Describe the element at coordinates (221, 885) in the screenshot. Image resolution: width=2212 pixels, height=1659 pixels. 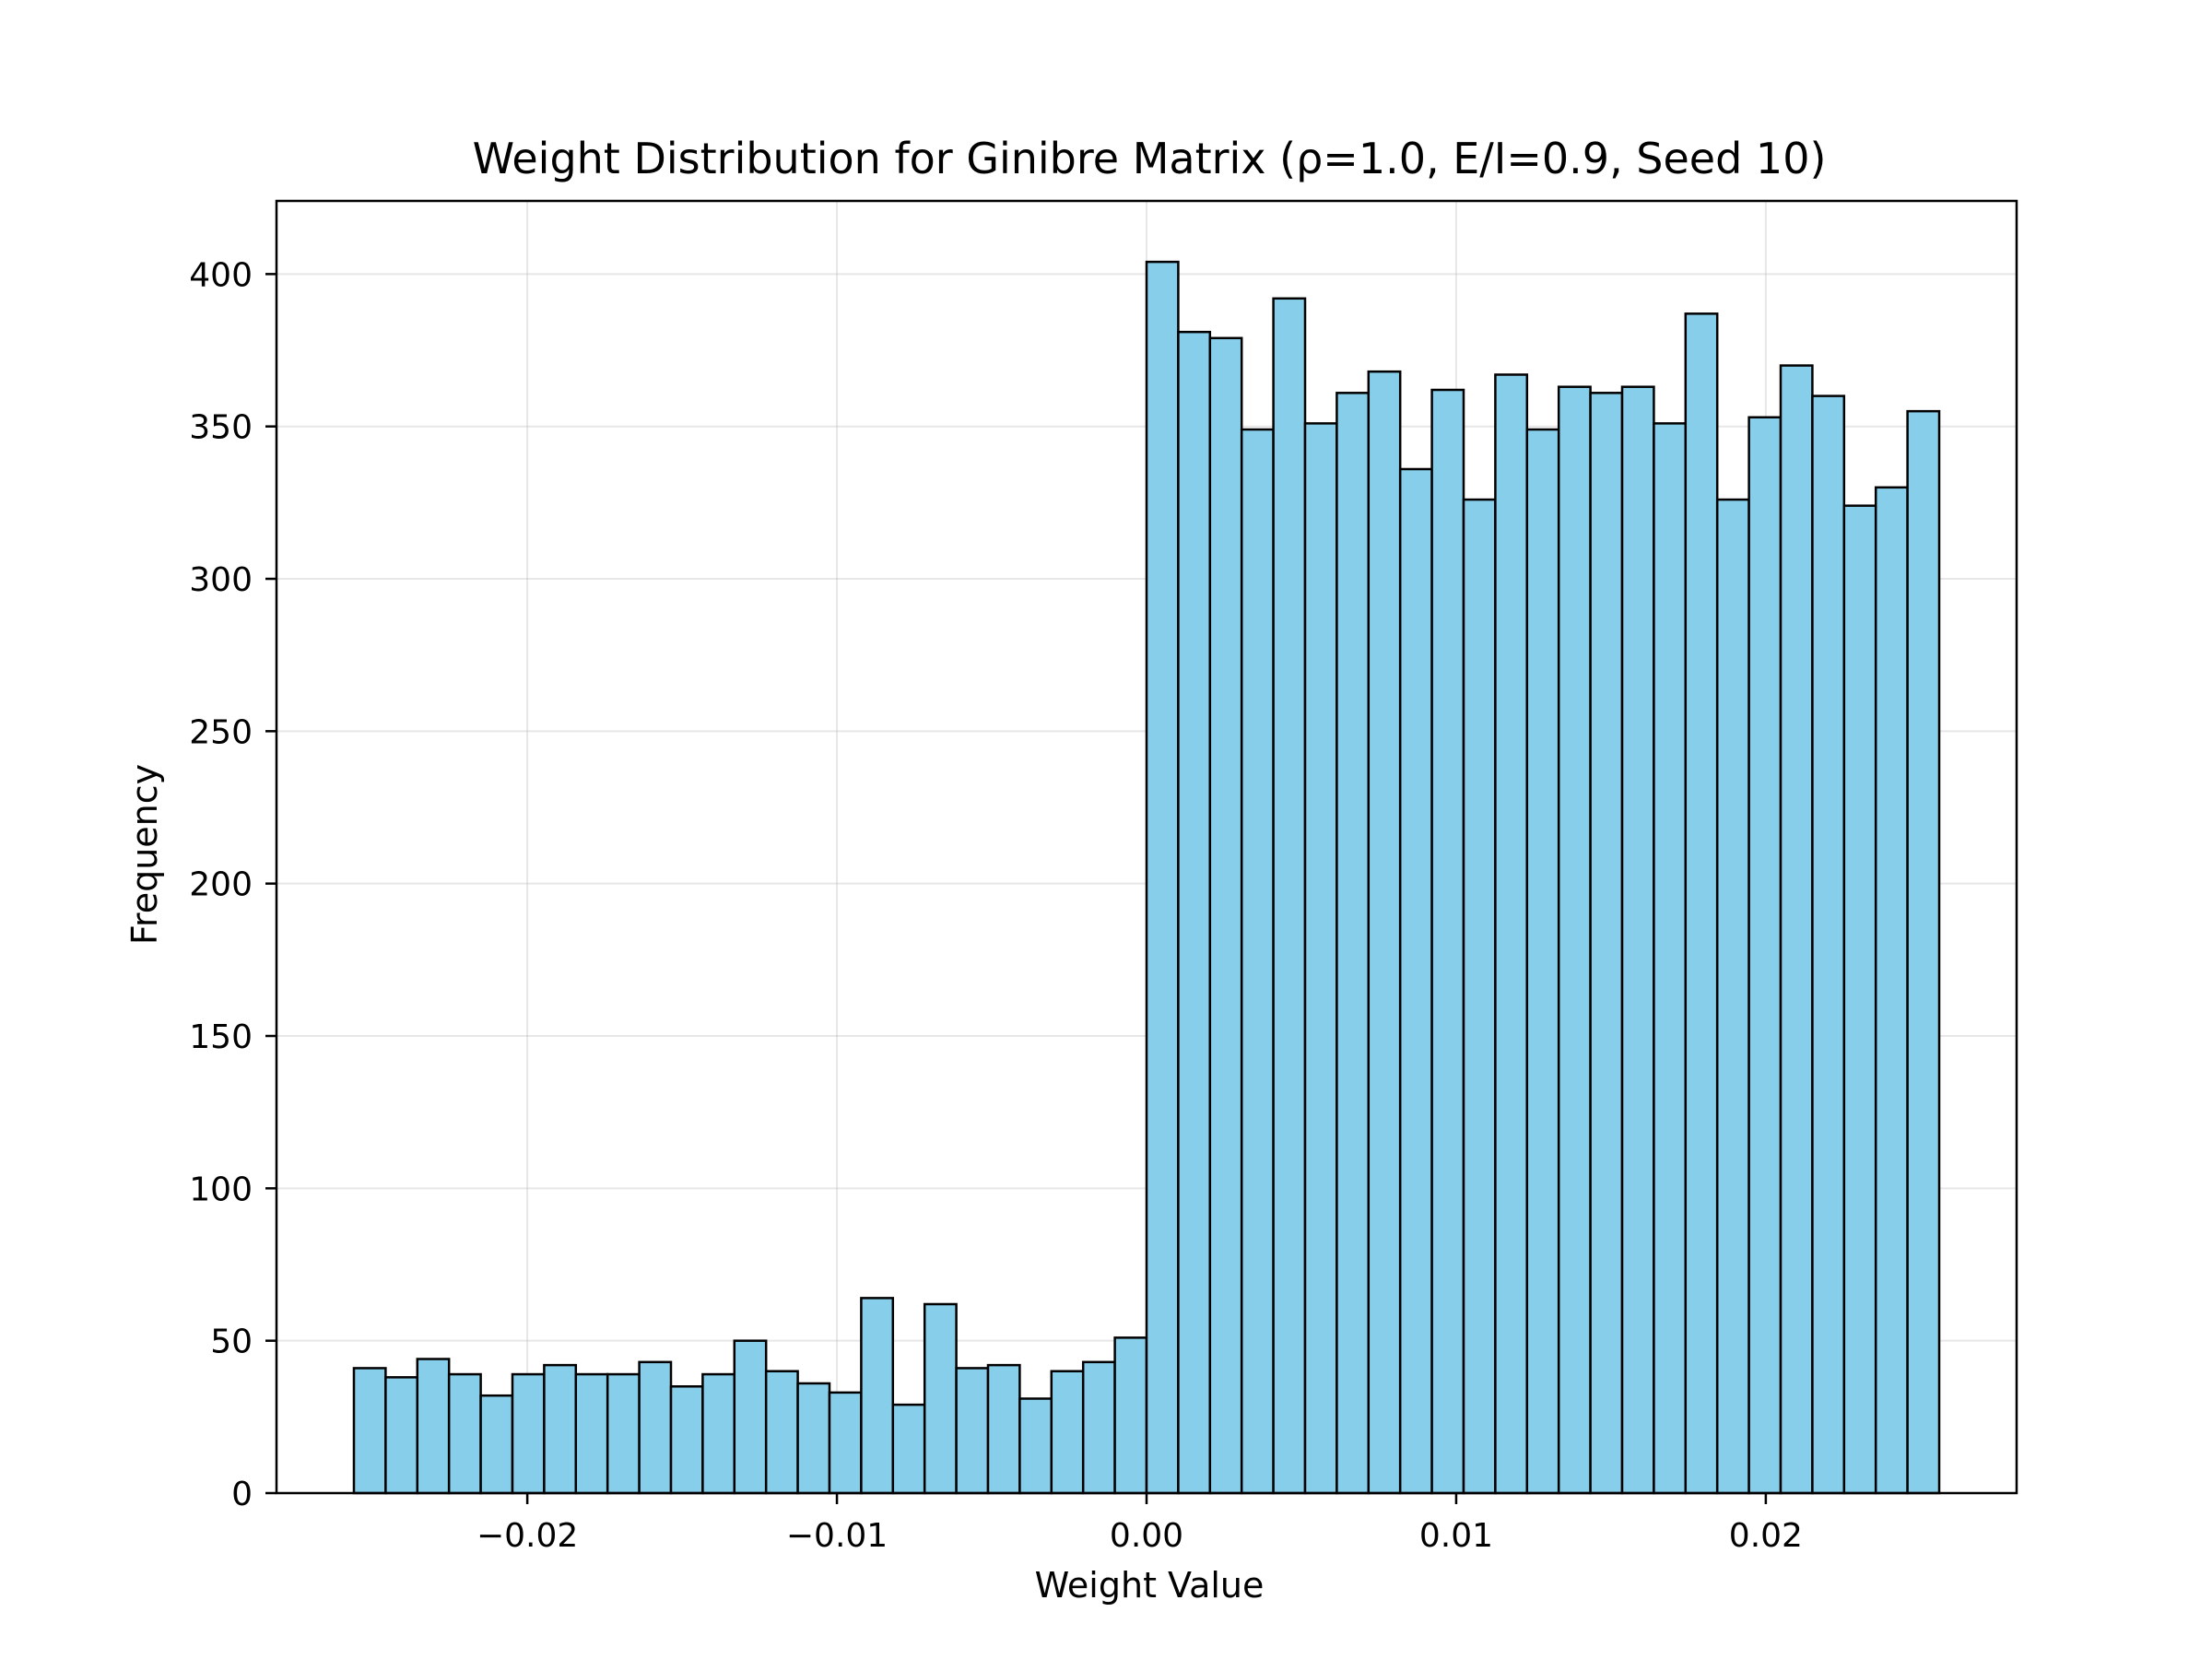
I see `y-tick-label: 200` at that location.